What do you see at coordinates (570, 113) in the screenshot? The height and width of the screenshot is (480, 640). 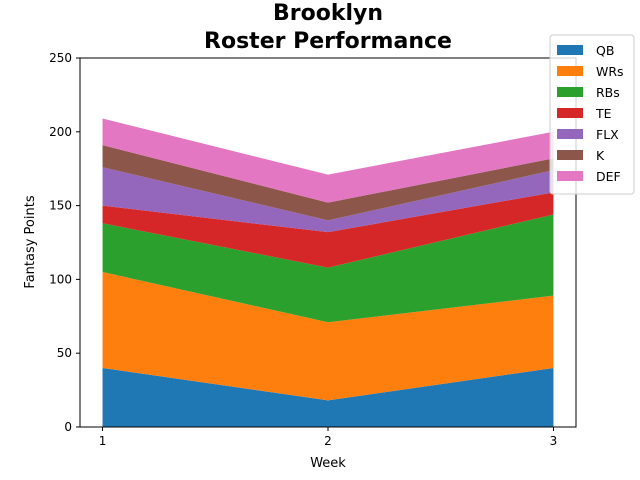 I see `legend-swatch-te` at bounding box center [570, 113].